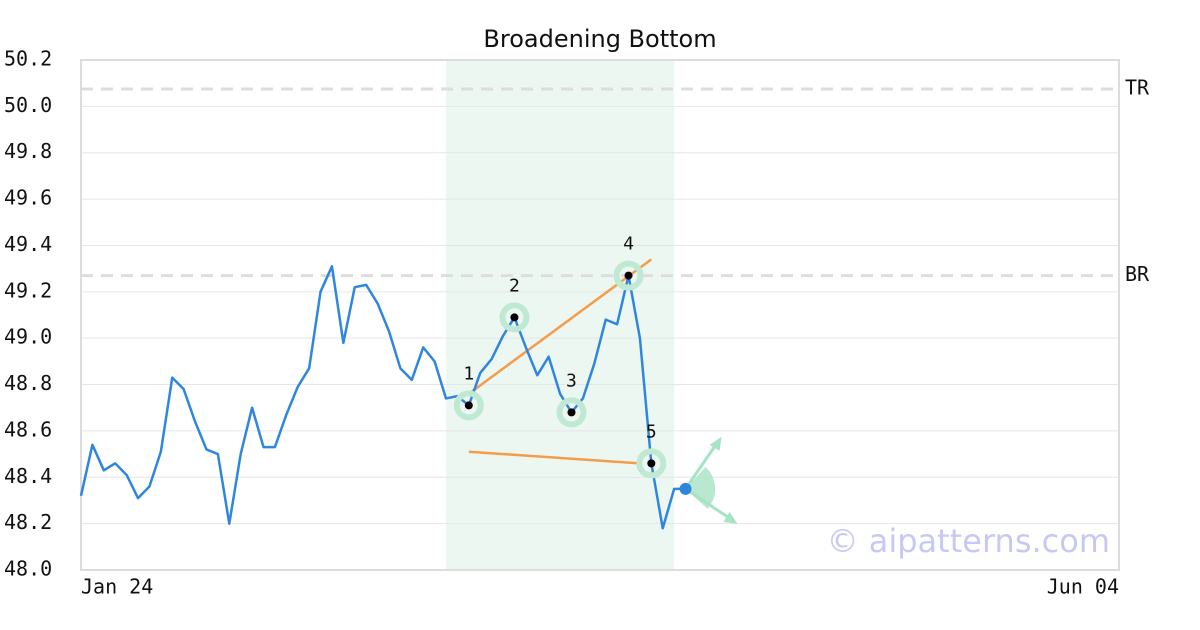  I want to click on pivot-label: 2, so click(514, 285).